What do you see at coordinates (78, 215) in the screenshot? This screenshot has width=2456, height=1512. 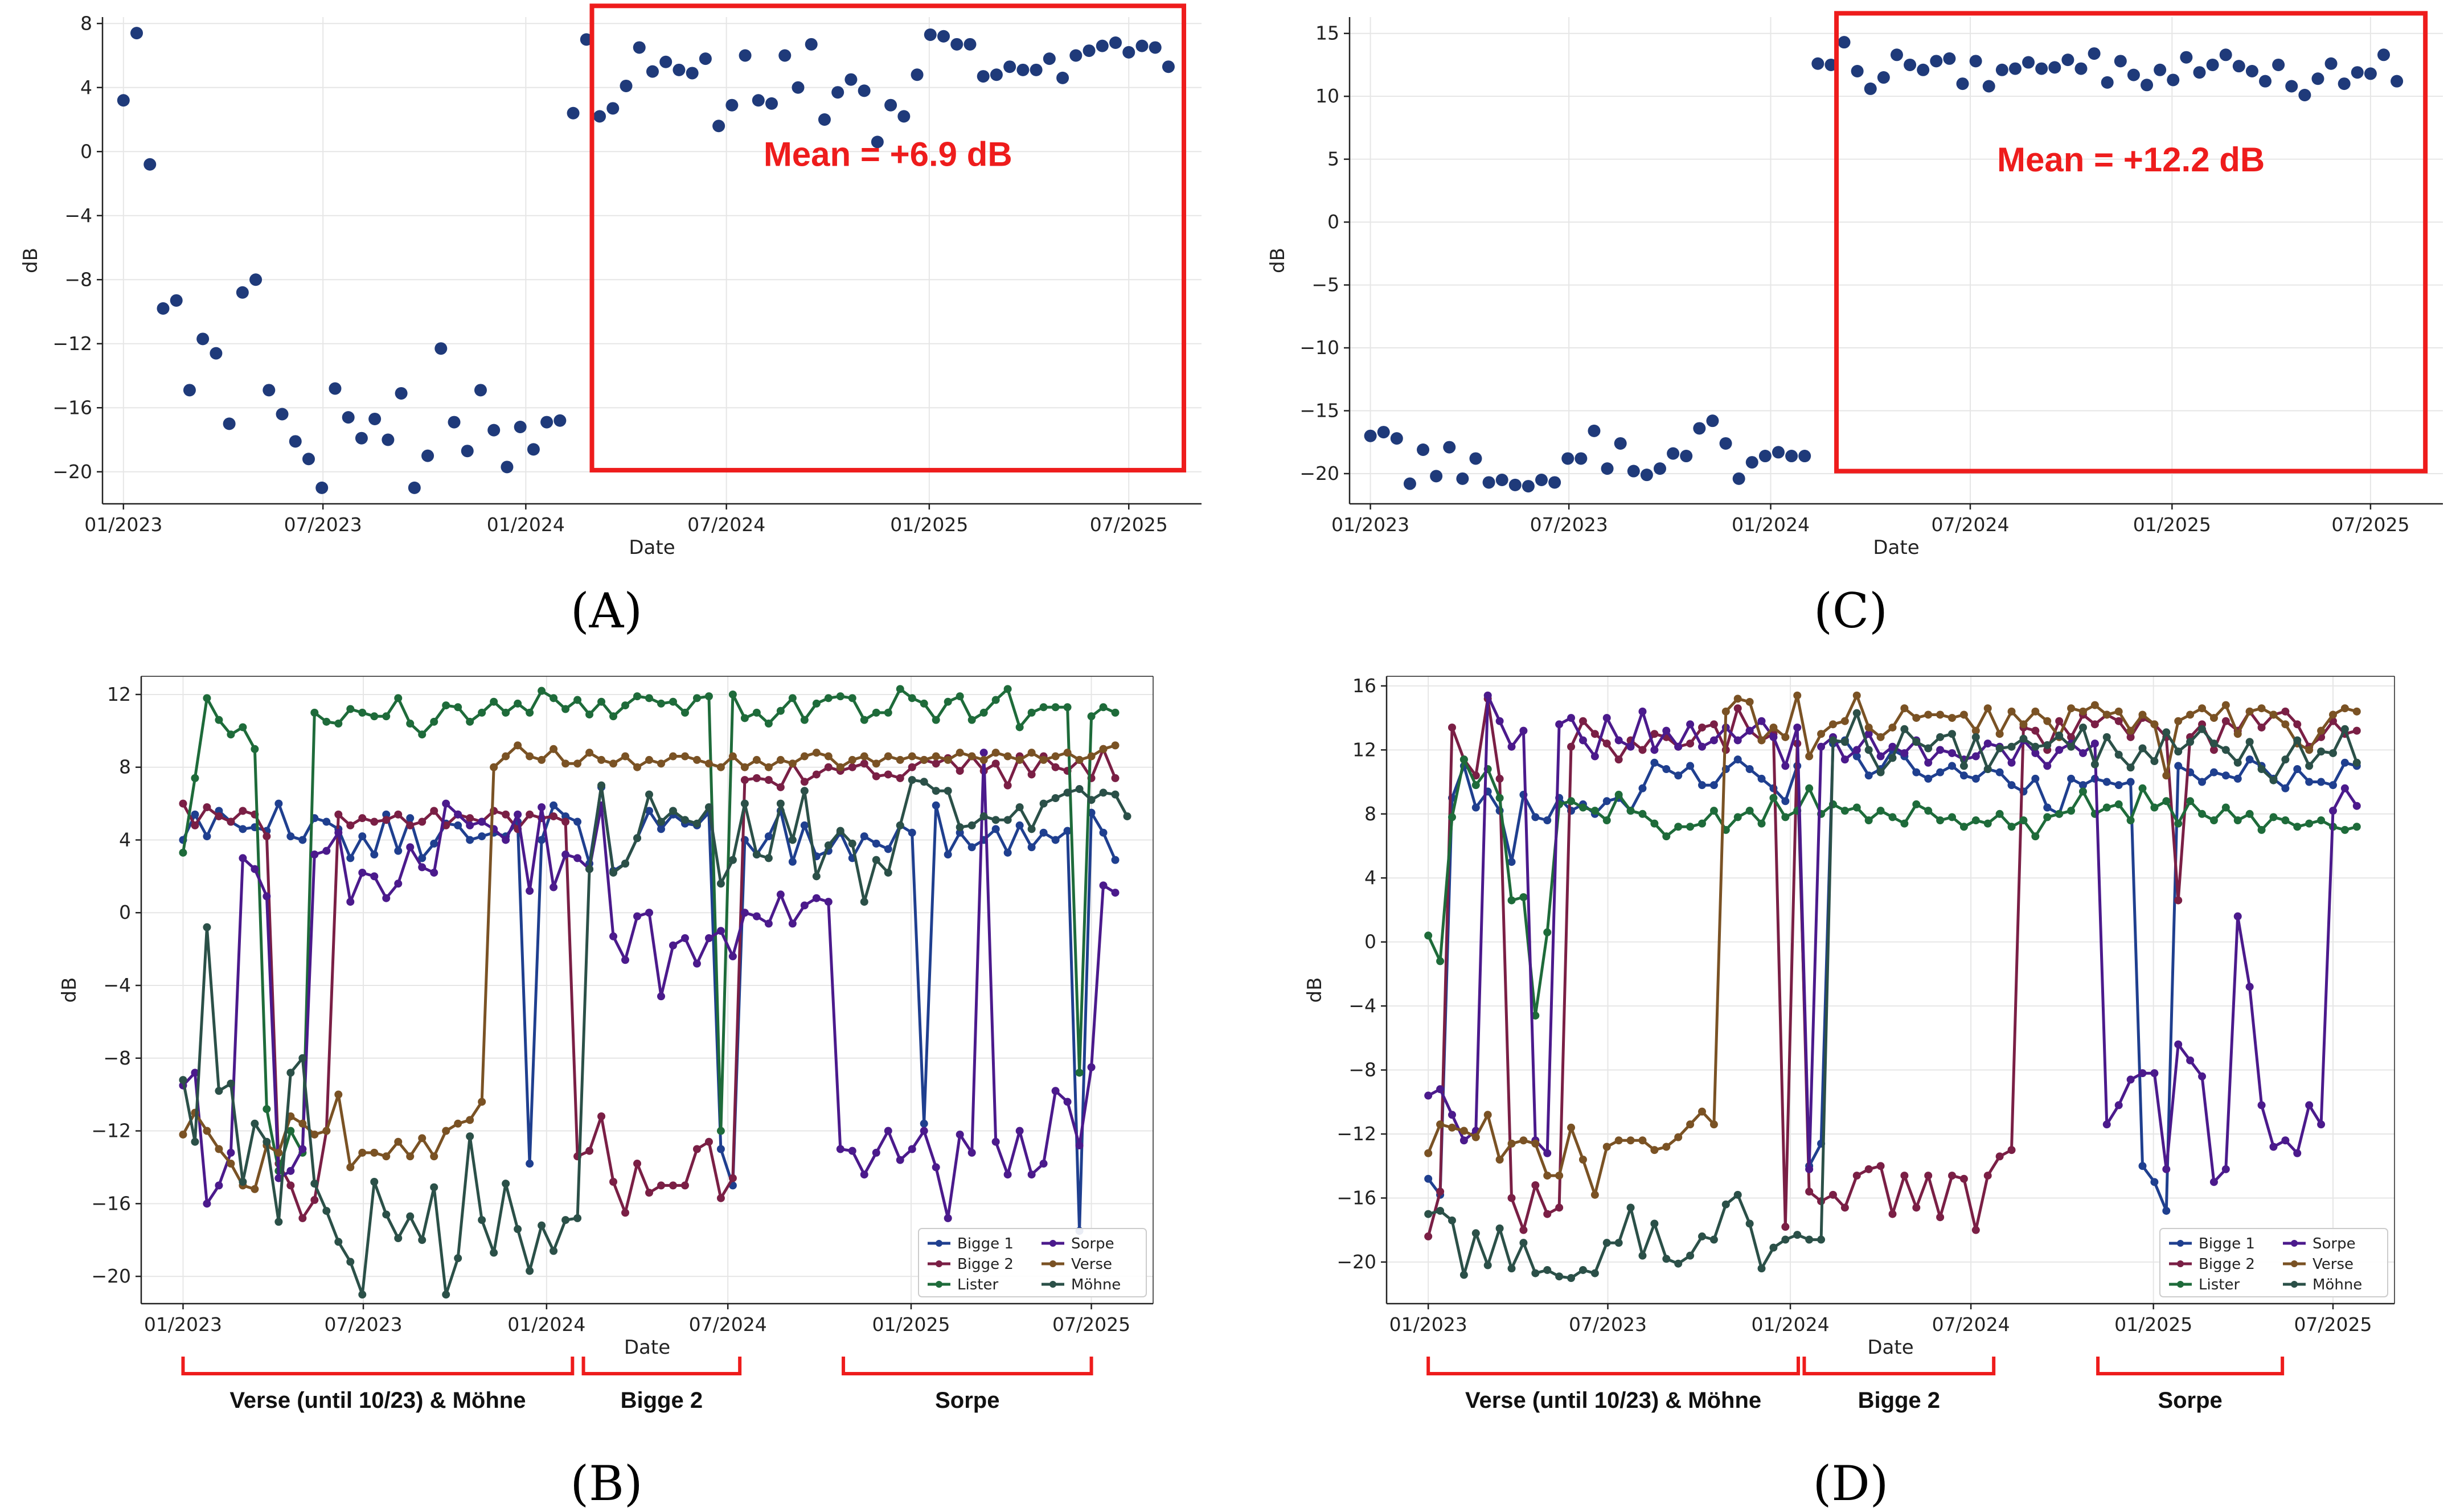 I see `y-tick-label: −4` at bounding box center [78, 215].